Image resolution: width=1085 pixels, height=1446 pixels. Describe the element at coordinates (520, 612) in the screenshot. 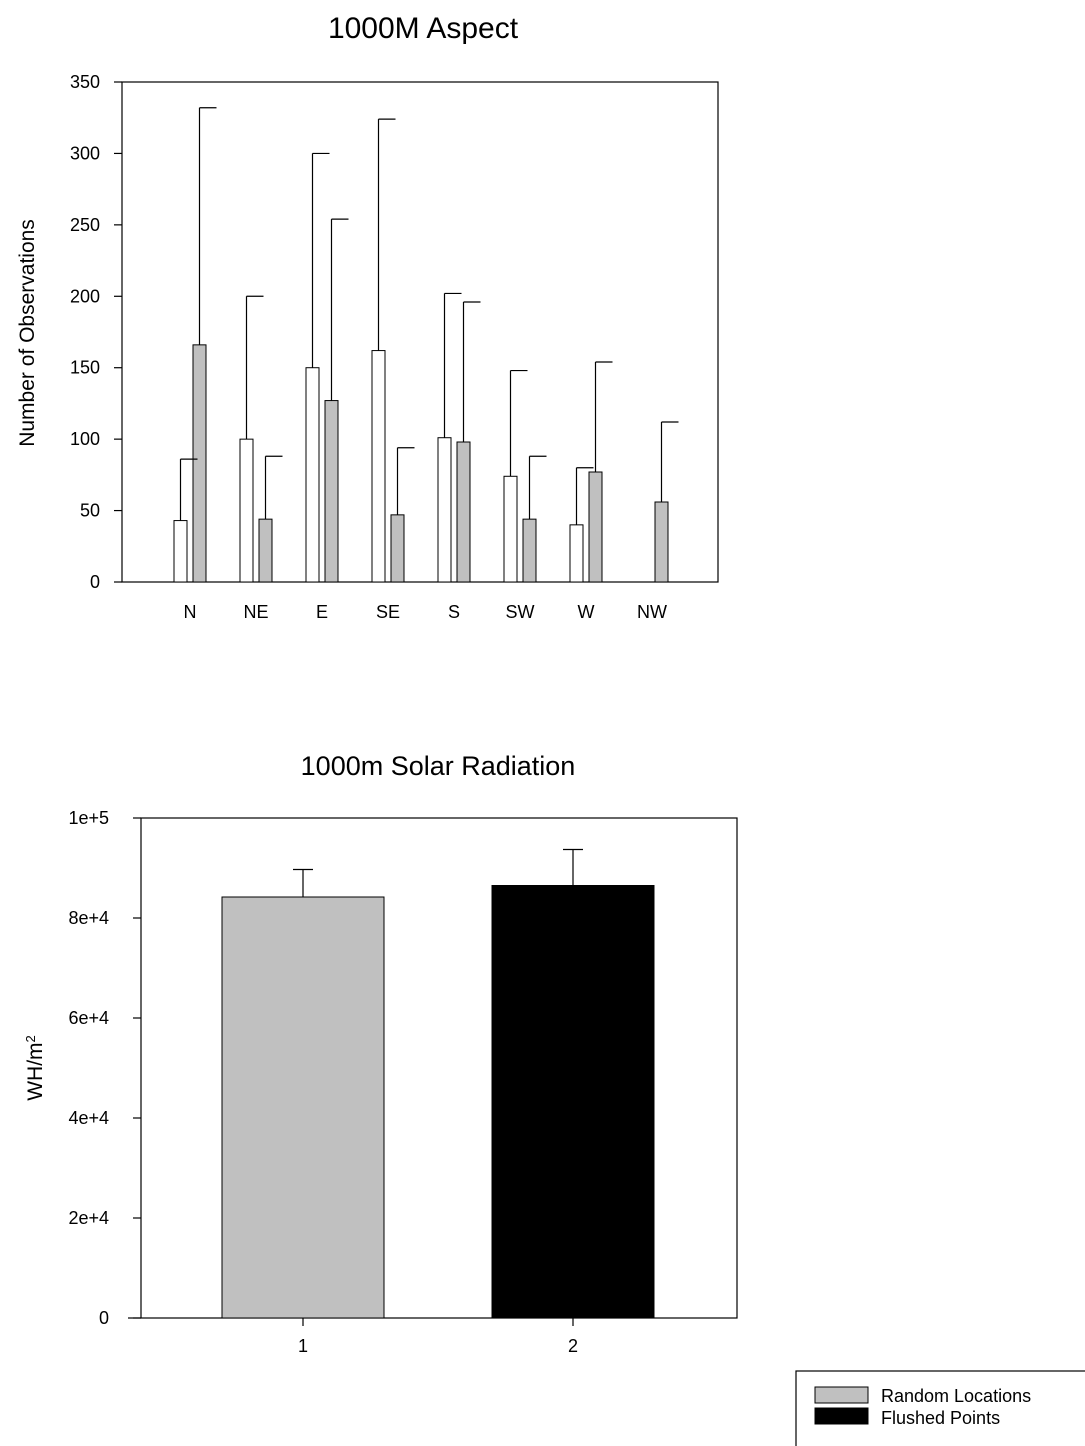

I see `aspect-x-tick-label: SW` at that location.